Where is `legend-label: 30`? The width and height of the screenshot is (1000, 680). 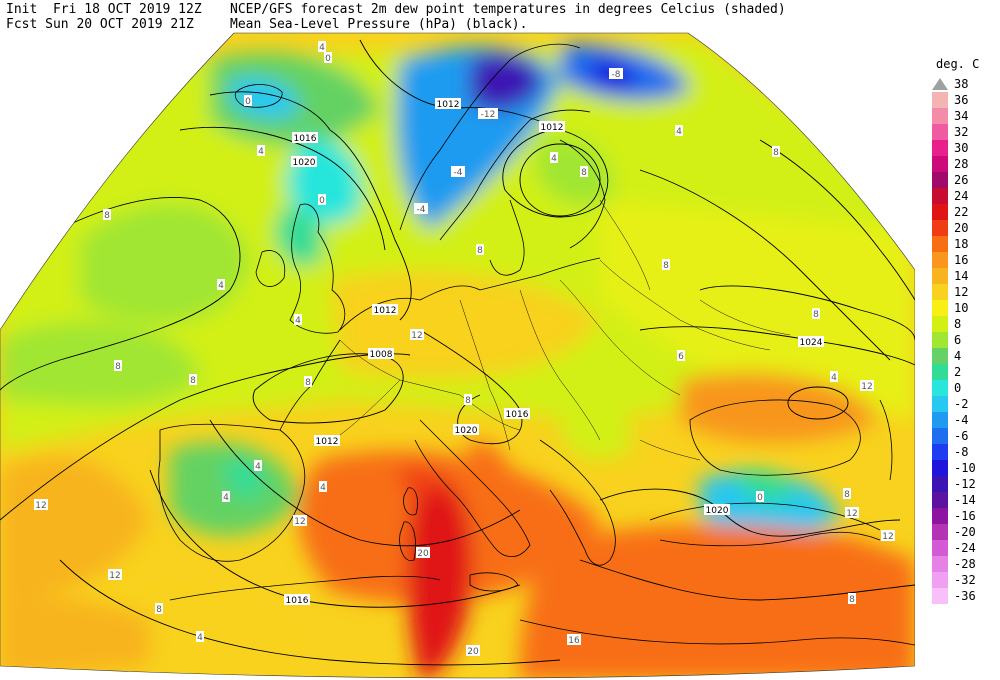 legend-label: 30 is located at coordinates (961, 148).